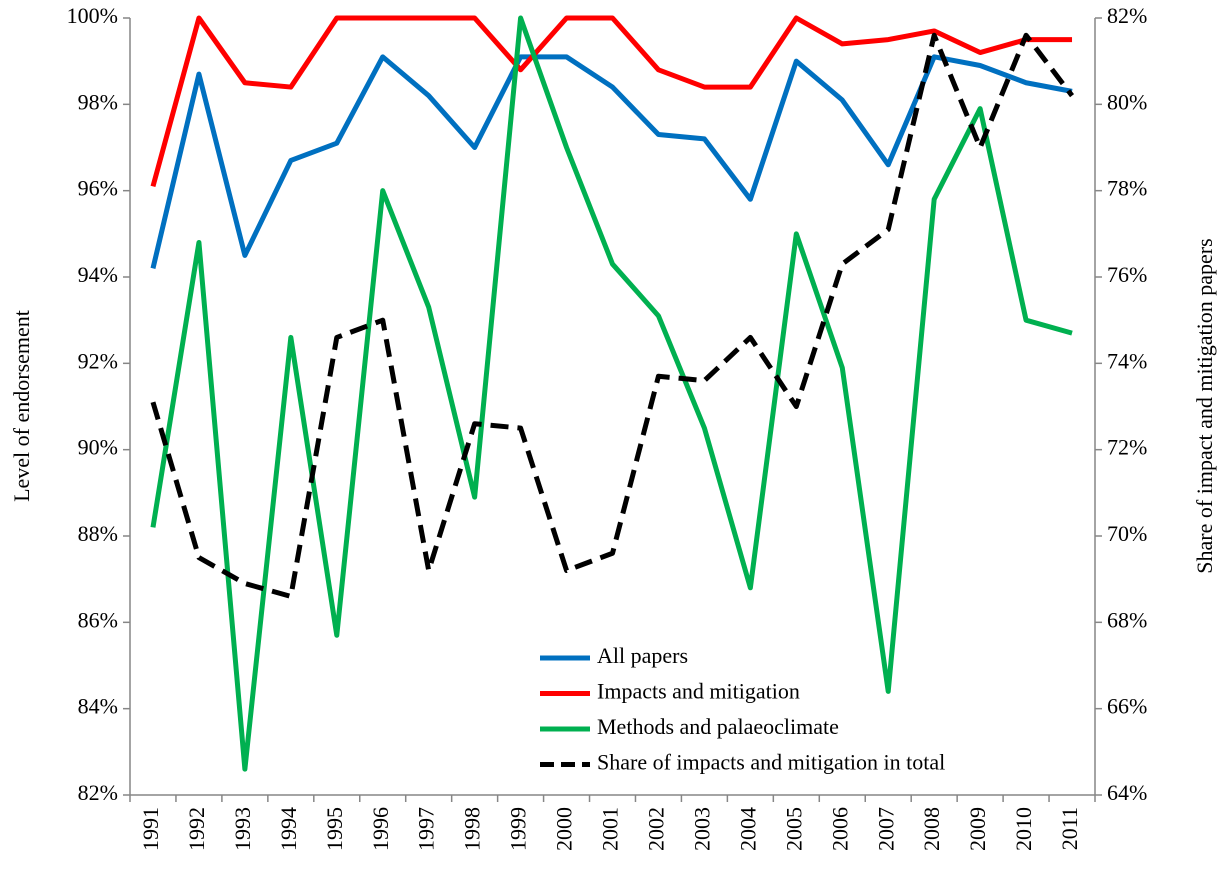 This screenshot has width=1227, height=882. What do you see at coordinates (698, 691) in the screenshot?
I see `legend-label: Impacts and mitigation` at bounding box center [698, 691].